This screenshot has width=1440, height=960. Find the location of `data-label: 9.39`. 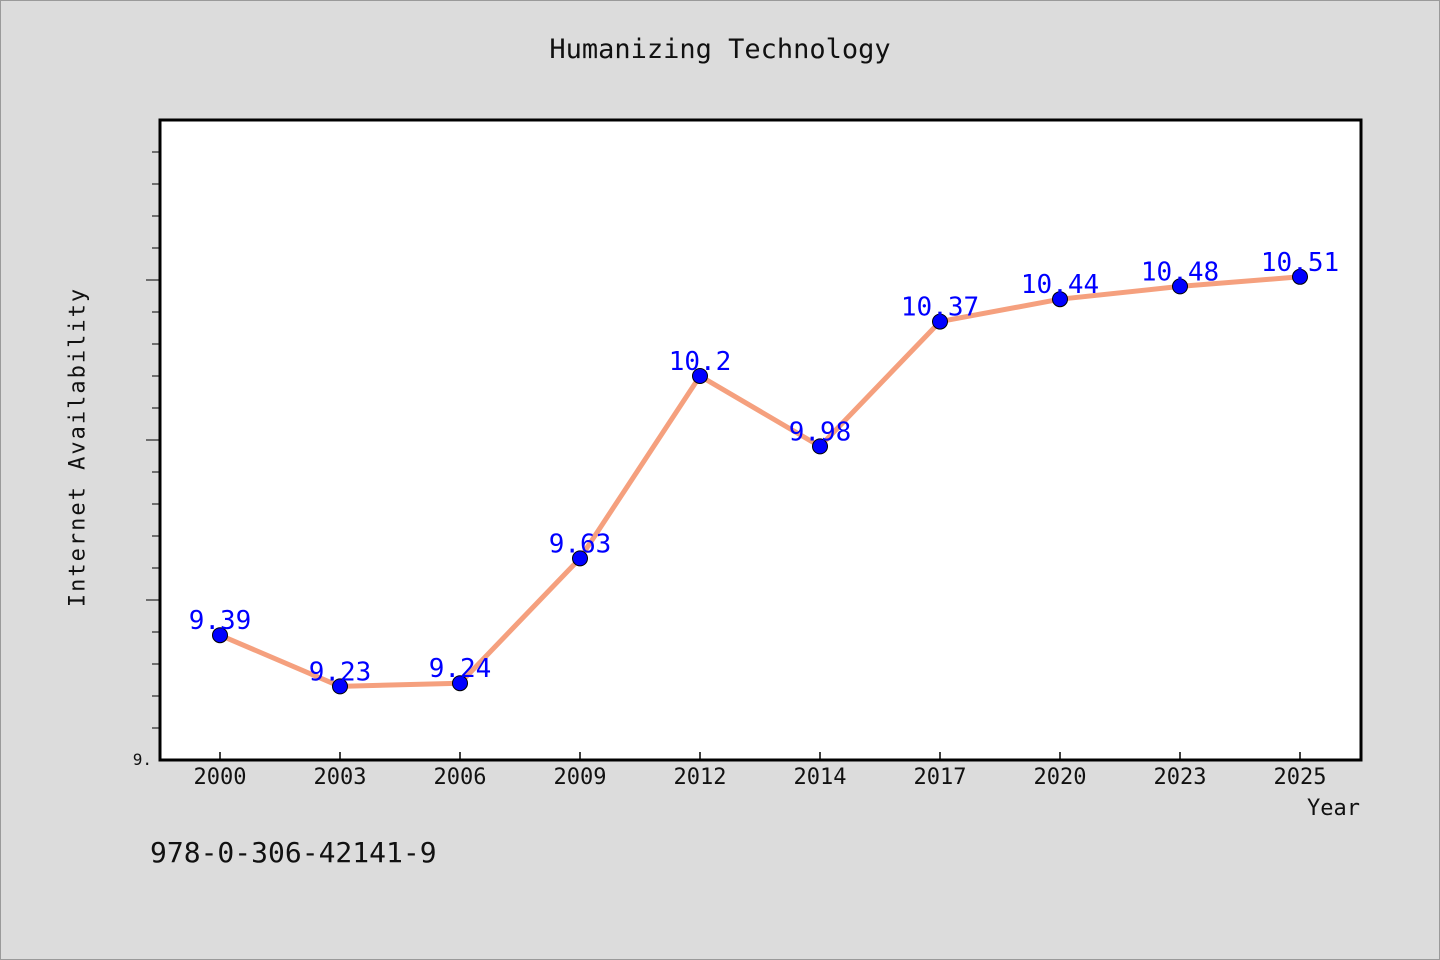

data-label: 9.39 is located at coordinates (220, 621).